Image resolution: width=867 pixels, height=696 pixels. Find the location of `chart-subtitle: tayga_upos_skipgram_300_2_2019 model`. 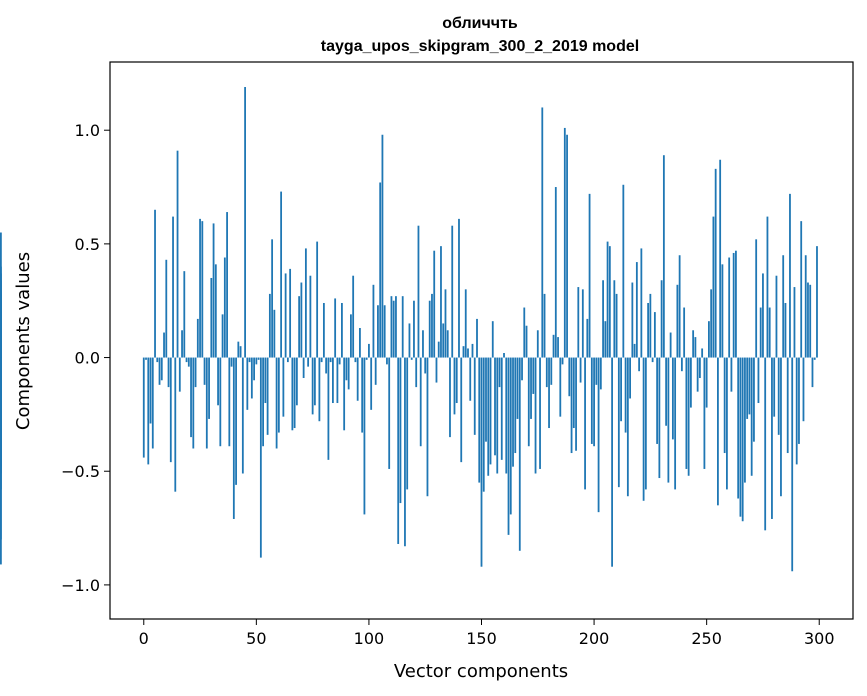

chart-subtitle: tayga_upos_skipgram_300_2_2019 model is located at coordinates (480, 46).